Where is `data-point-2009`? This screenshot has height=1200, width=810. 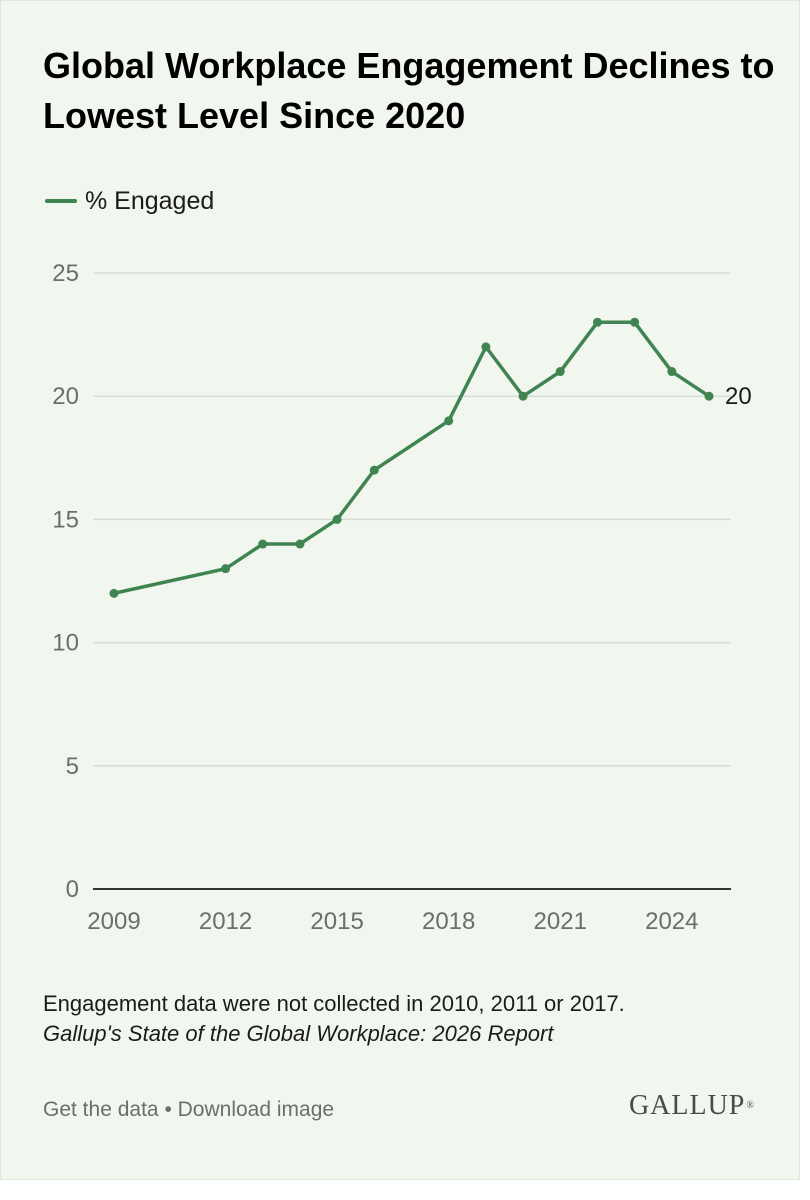
data-point-2009 is located at coordinates (114, 593).